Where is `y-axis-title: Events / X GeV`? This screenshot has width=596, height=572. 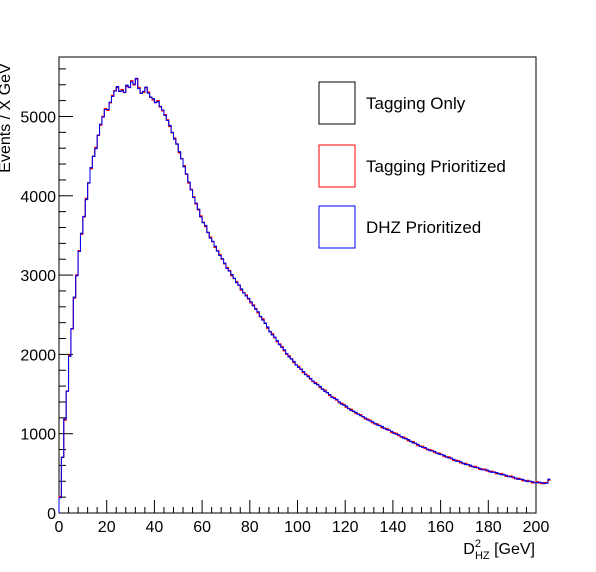
y-axis-title: Events / X GeV is located at coordinates (7, 118).